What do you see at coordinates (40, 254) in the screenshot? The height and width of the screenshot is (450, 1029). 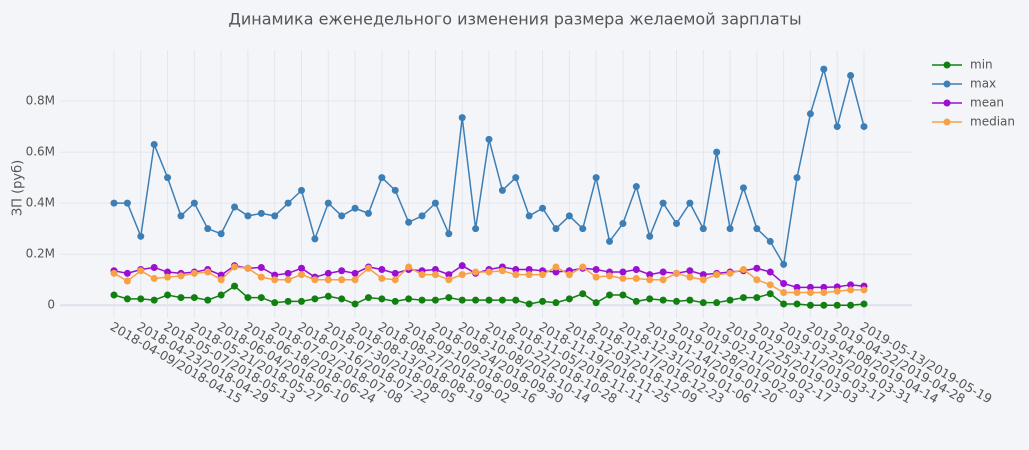 I see `y-tick-label: 0.2M` at bounding box center [40, 254].